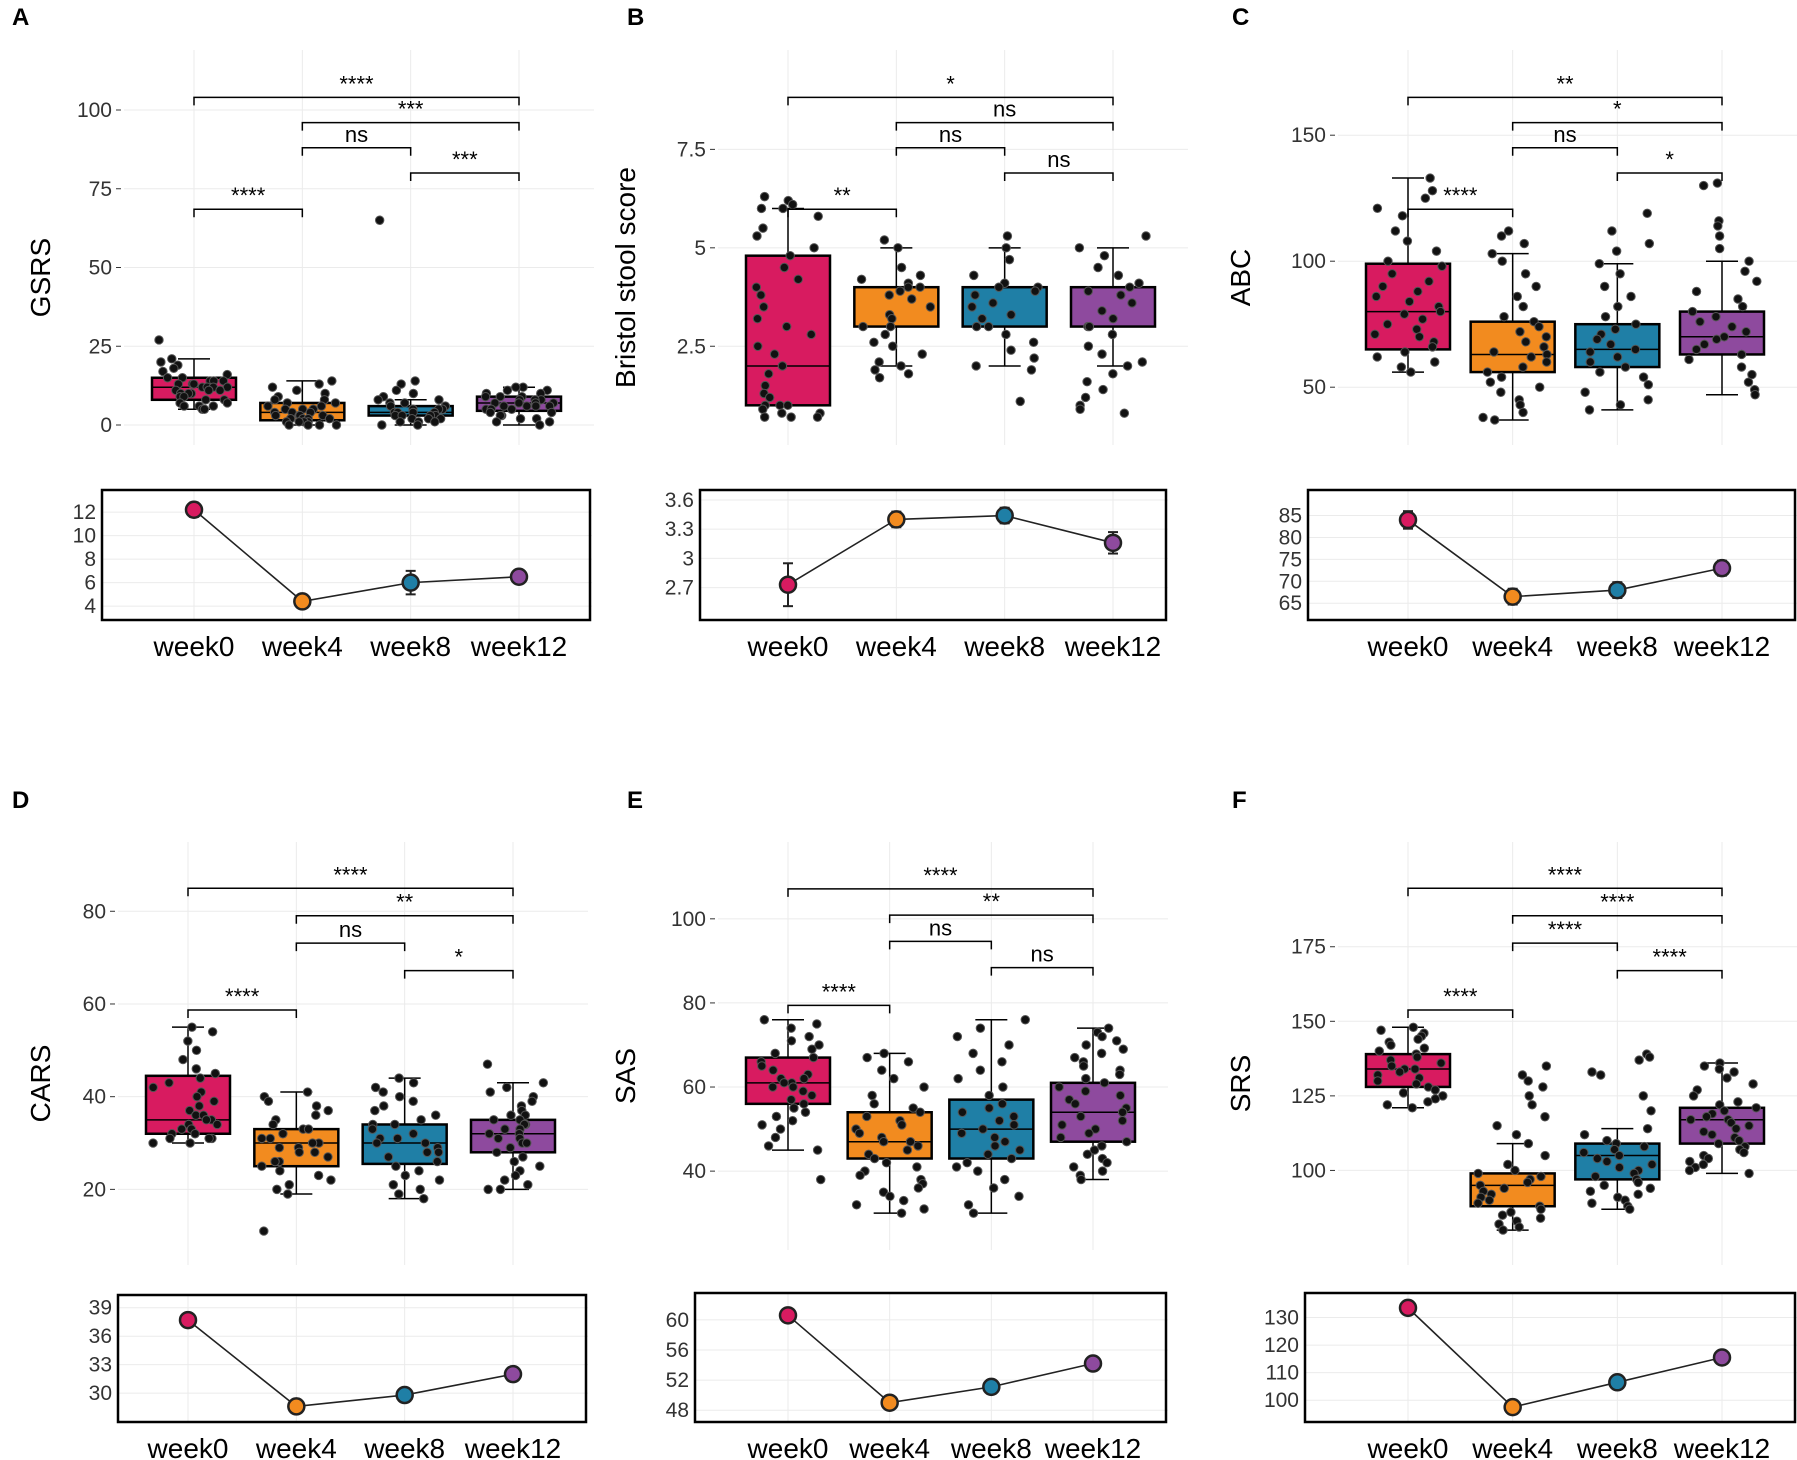 This screenshot has width=1797, height=1460. I want to click on y-tick-label: 125, so click(1308, 1096).